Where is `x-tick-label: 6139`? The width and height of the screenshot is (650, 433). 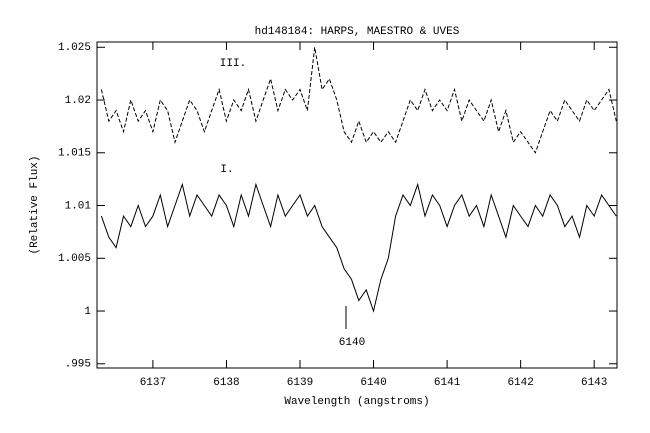
x-tick-label: 6139 is located at coordinates (300, 383).